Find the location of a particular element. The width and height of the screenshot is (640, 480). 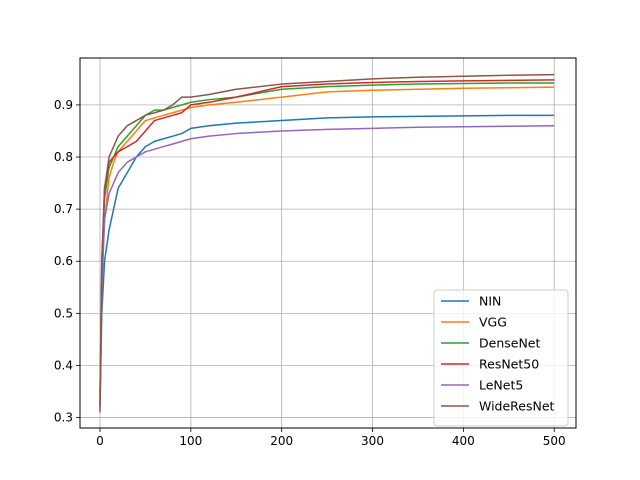

legend-label: VGG is located at coordinates (493, 322).